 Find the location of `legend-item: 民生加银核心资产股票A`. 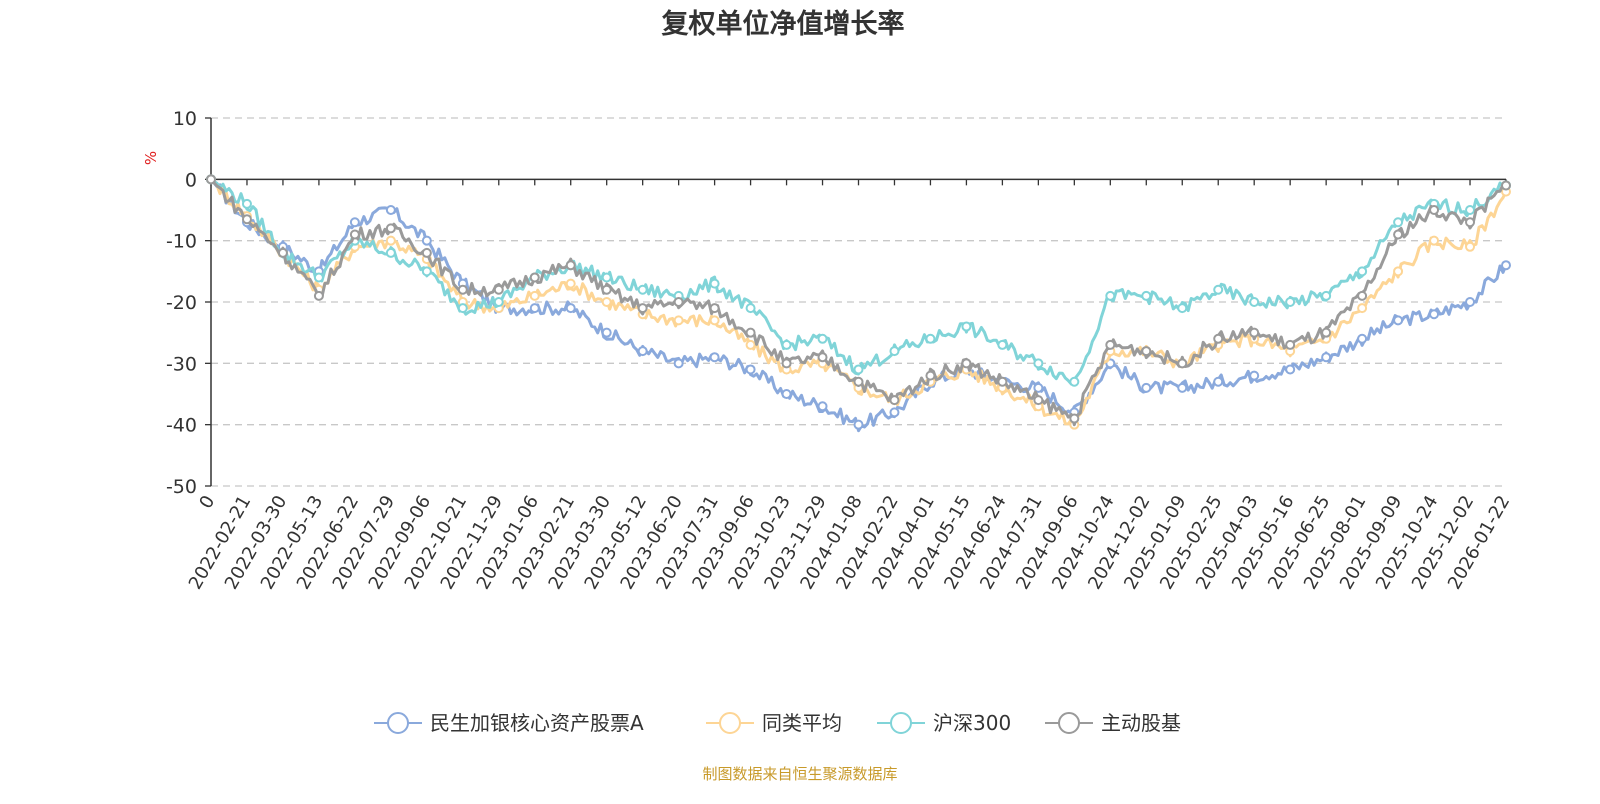

legend-item: 民生加银核心资产股票A is located at coordinates (509, 723).